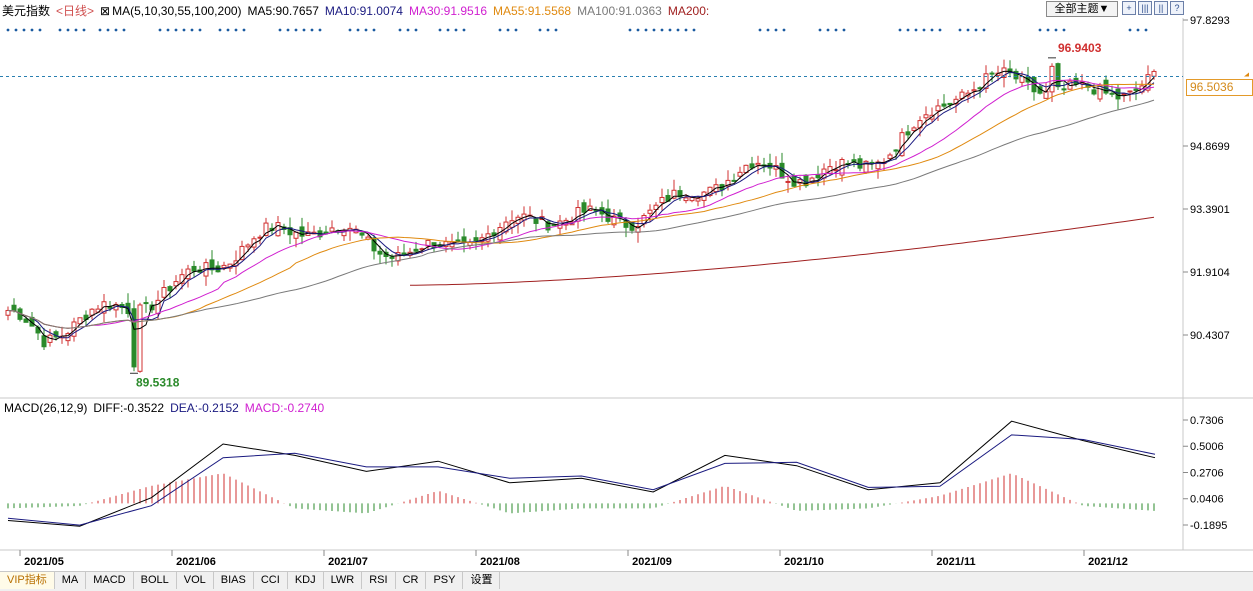  Describe the element at coordinates (270, 580) in the screenshot. I see `tab-cci: CCI` at that location.